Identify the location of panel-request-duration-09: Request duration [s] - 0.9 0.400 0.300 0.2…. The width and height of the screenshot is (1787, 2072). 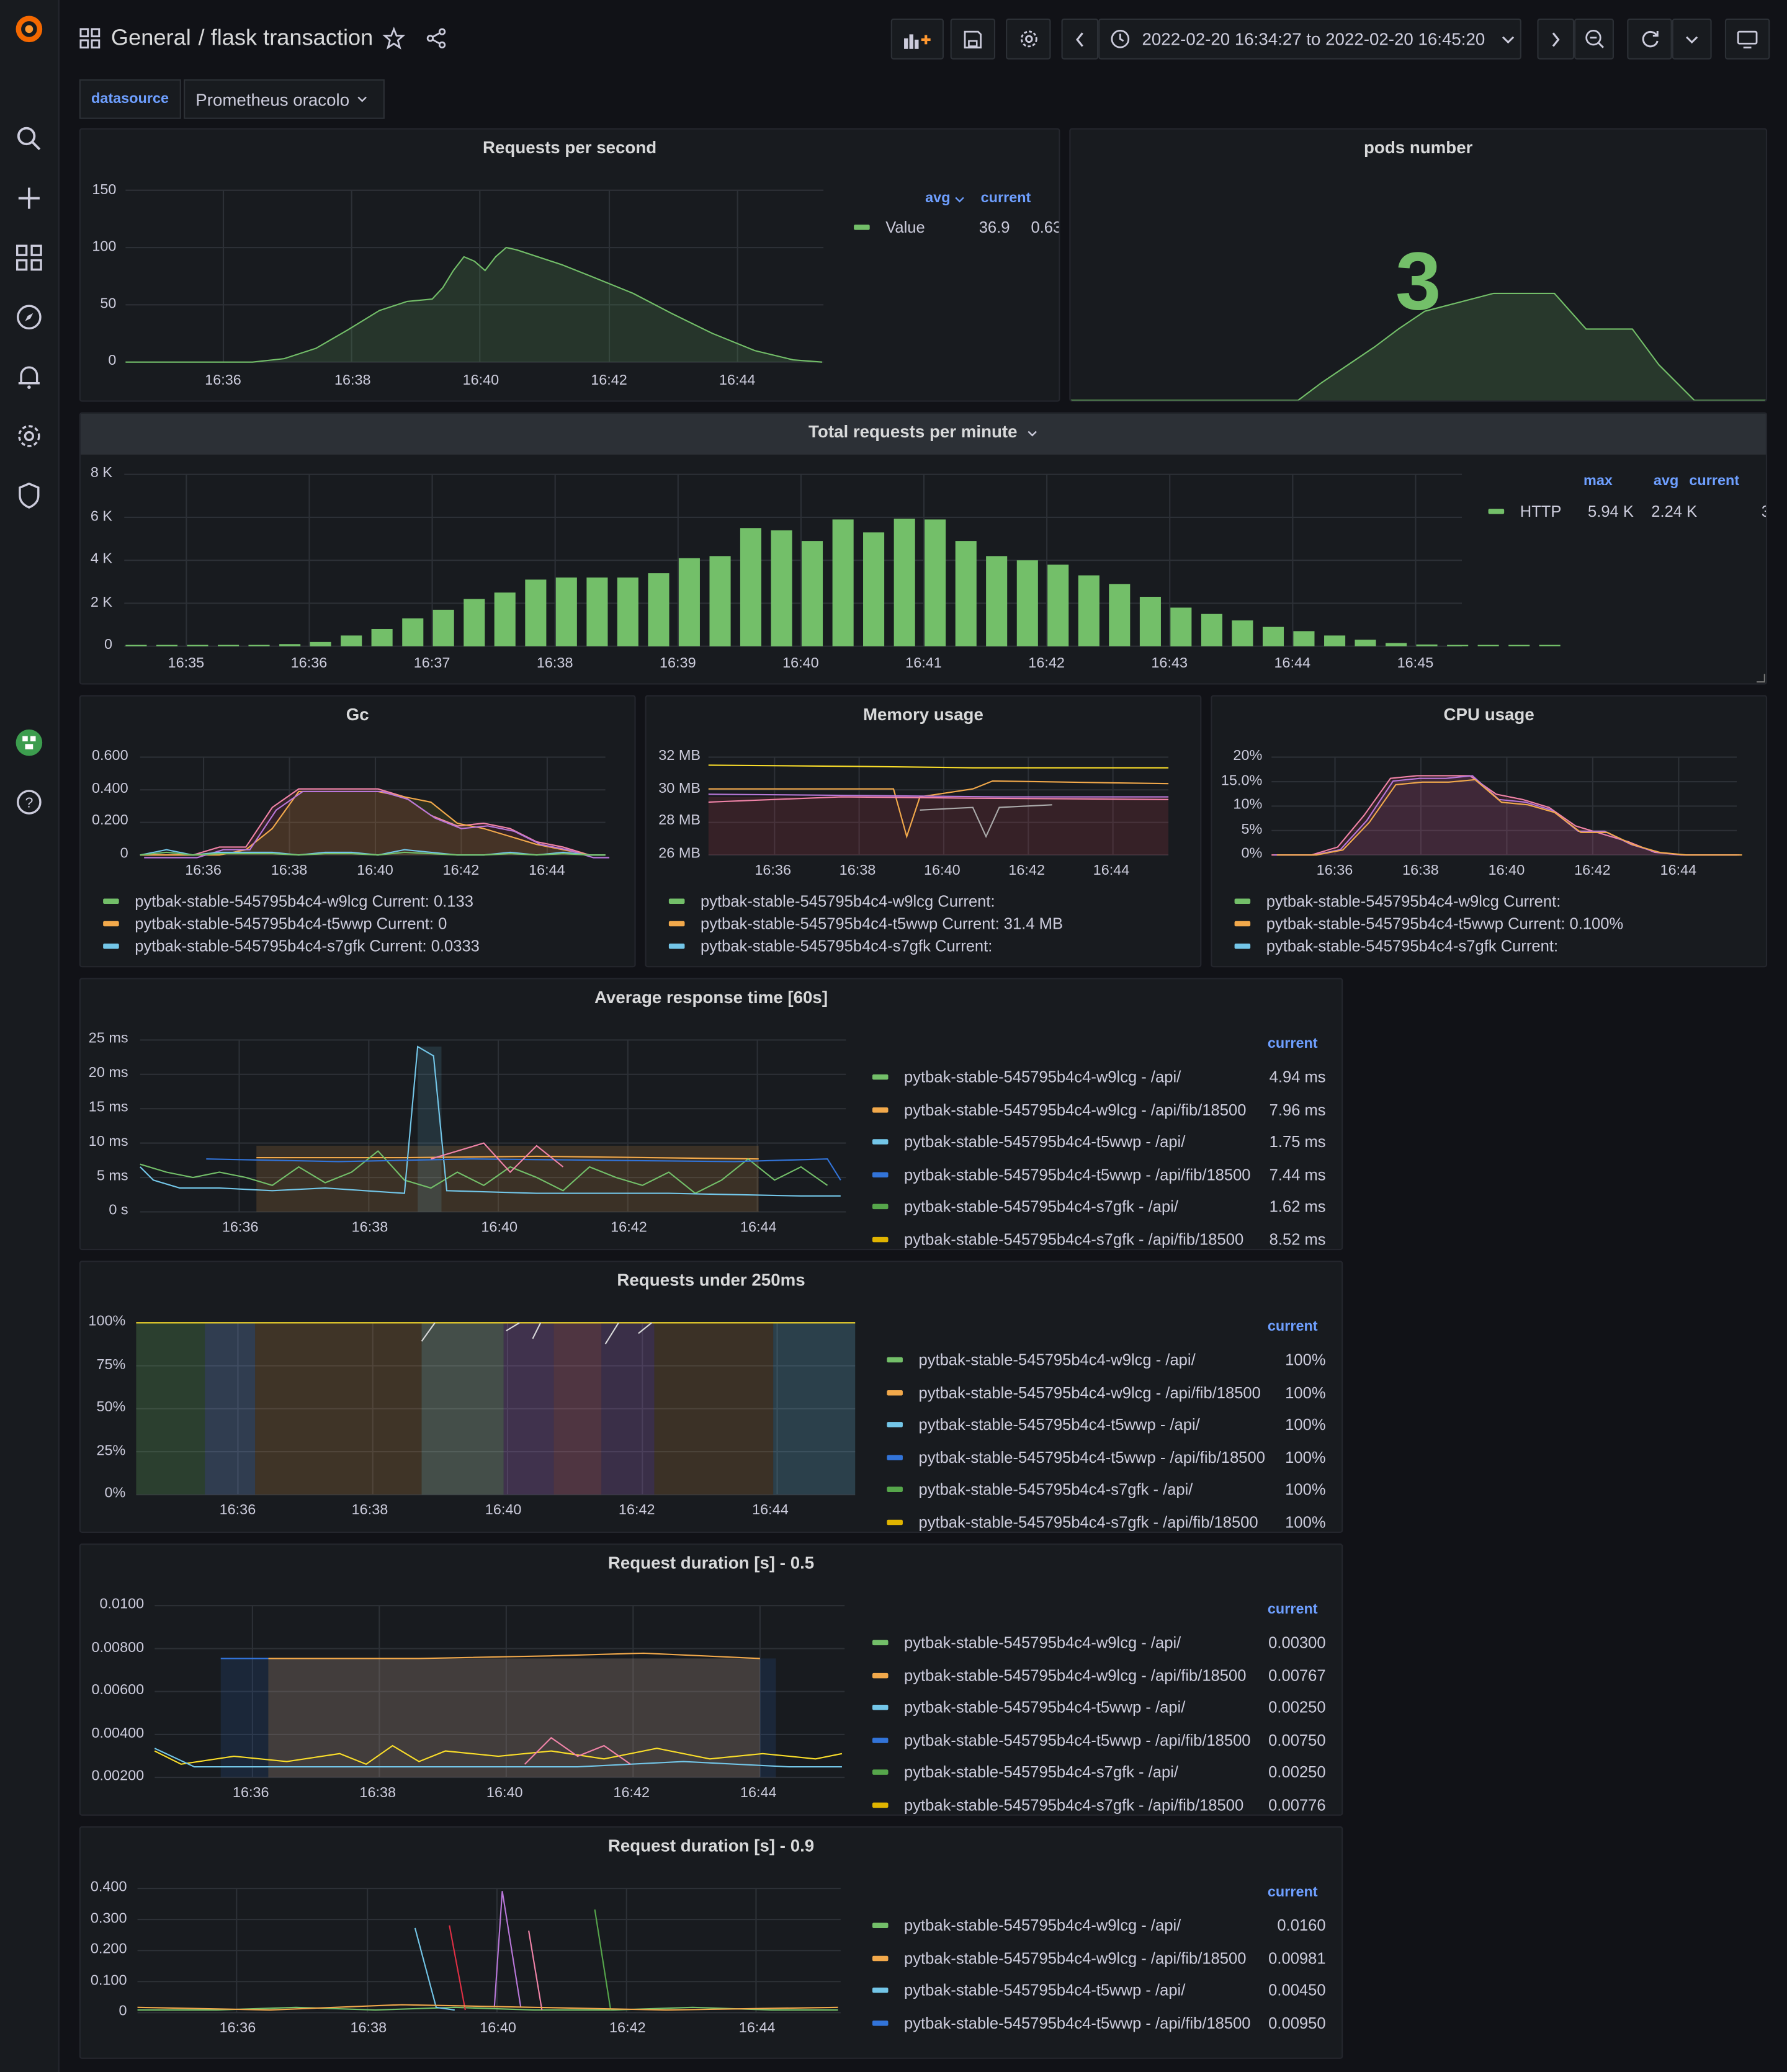
(711, 1942).